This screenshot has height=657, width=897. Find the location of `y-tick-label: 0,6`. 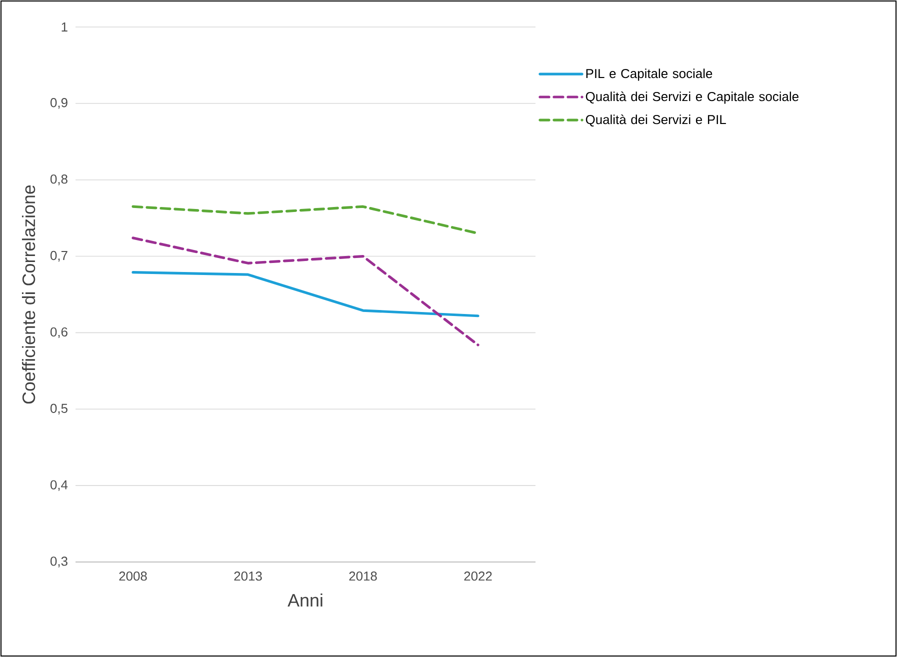

y-tick-label: 0,6 is located at coordinates (59, 332).